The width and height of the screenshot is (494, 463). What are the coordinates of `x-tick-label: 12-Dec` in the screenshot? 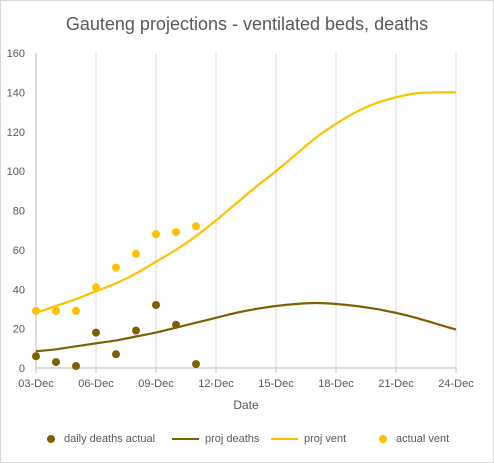 It's located at (216, 384).